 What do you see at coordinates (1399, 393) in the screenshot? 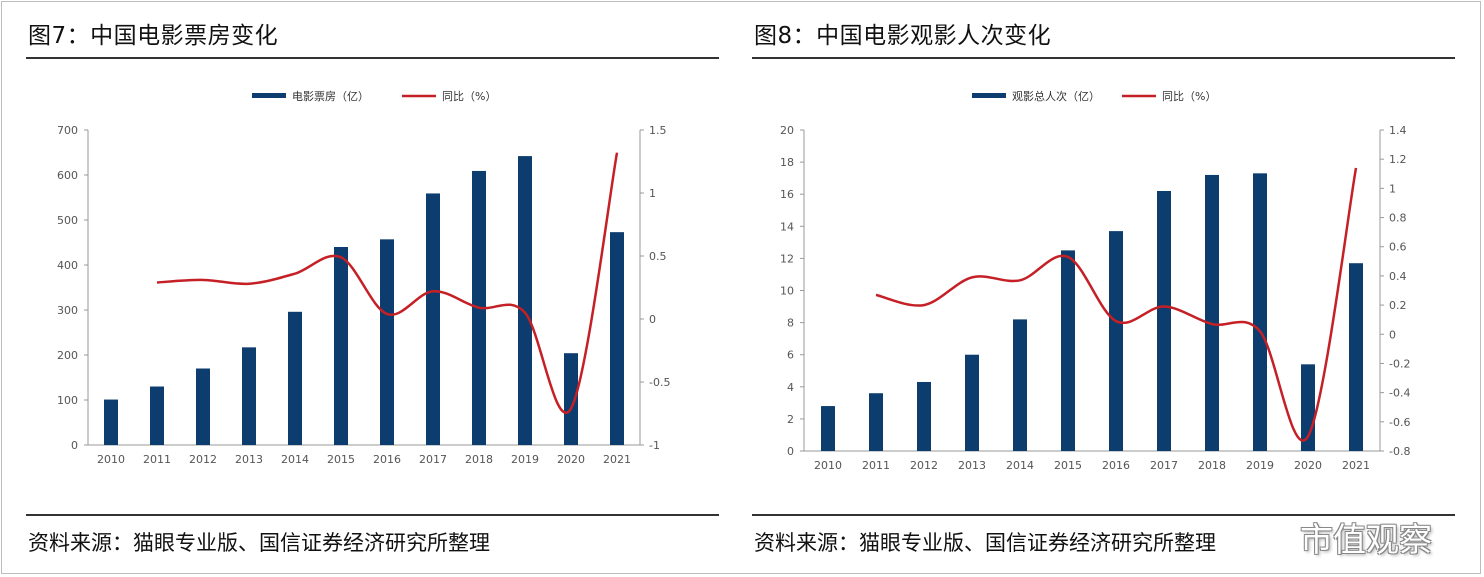
I see `right-tick-label: -0.4` at bounding box center [1399, 393].